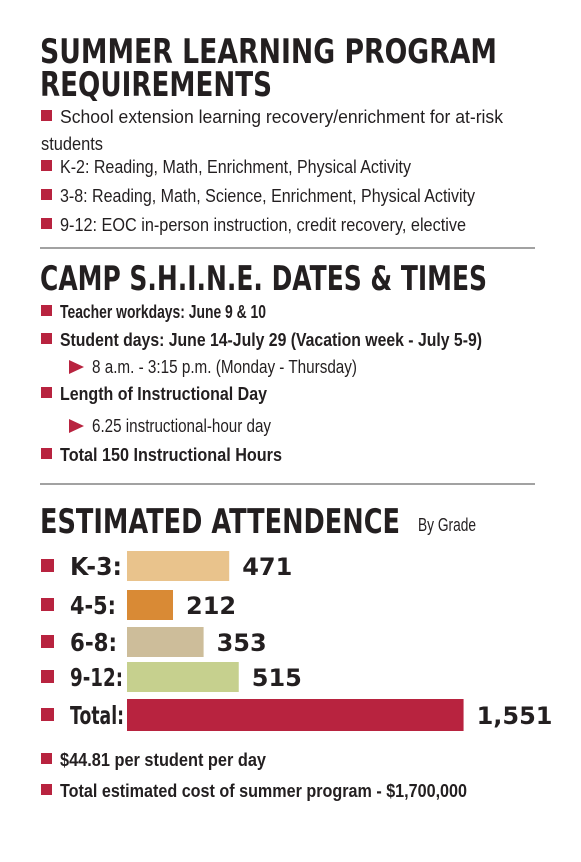  What do you see at coordinates (171, 455) in the screenshot?
I see `date-item: Total 150 Instructional Hours` at bounding box center [171, 455].